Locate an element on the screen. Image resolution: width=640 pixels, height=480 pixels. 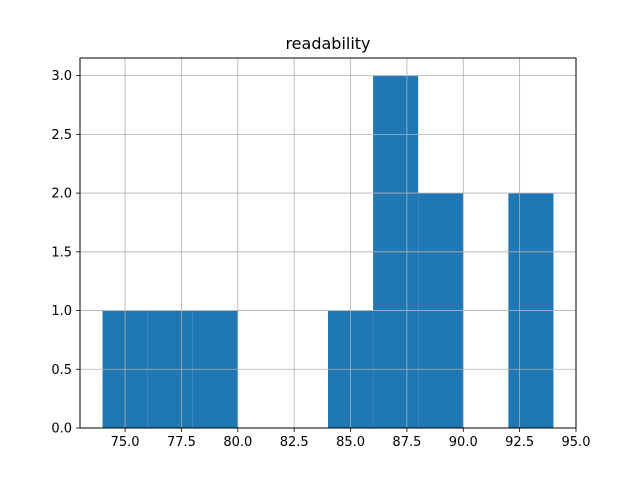
x-tick-label: 85.0 is located at coordinates (350, 442).